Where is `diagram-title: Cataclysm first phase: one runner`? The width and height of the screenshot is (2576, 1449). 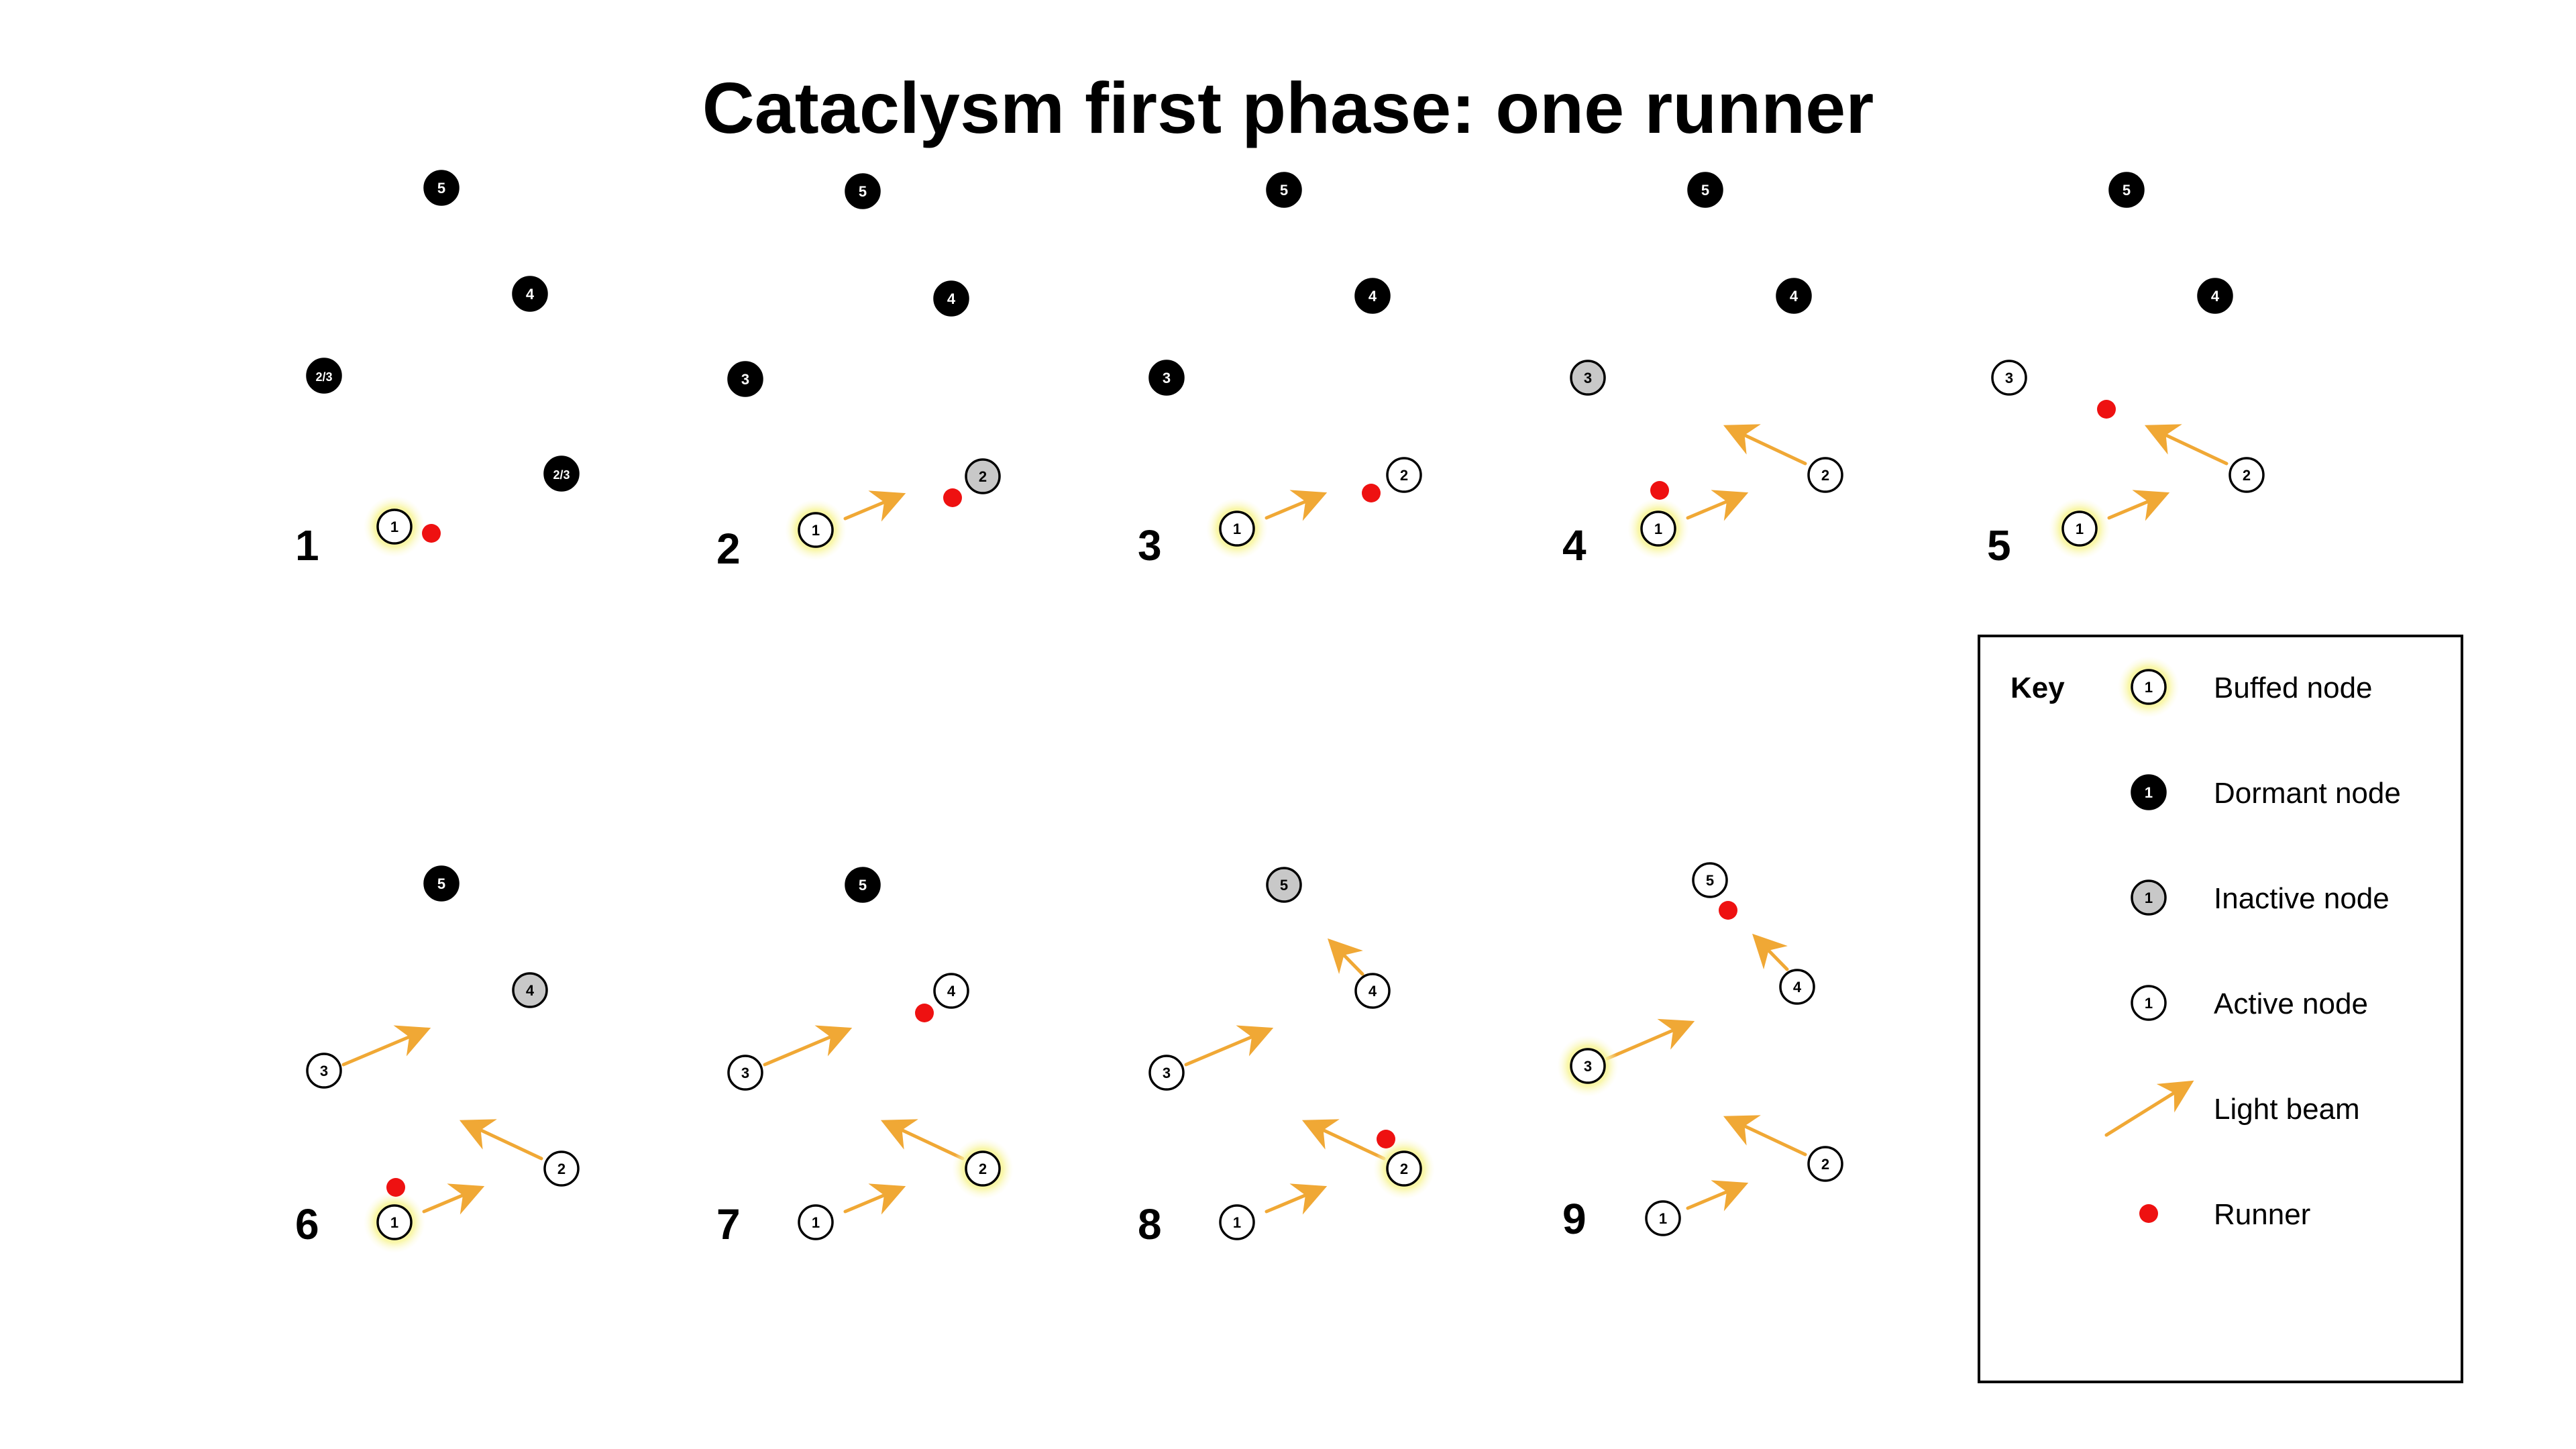
diagram-title: Cataclysm first phase: one runner is located at coordinates (1288, 107).